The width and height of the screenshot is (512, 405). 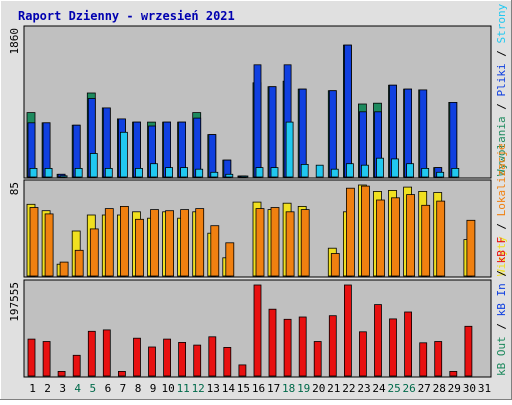 What do you see at coordinates (47, 388) in the screenshot?
I see `day-label-2: 2` at bounding box center [47, 388].